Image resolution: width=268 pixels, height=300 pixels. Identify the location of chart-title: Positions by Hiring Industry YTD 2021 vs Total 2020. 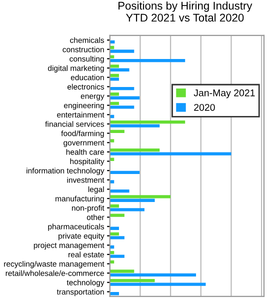
(185, 12).